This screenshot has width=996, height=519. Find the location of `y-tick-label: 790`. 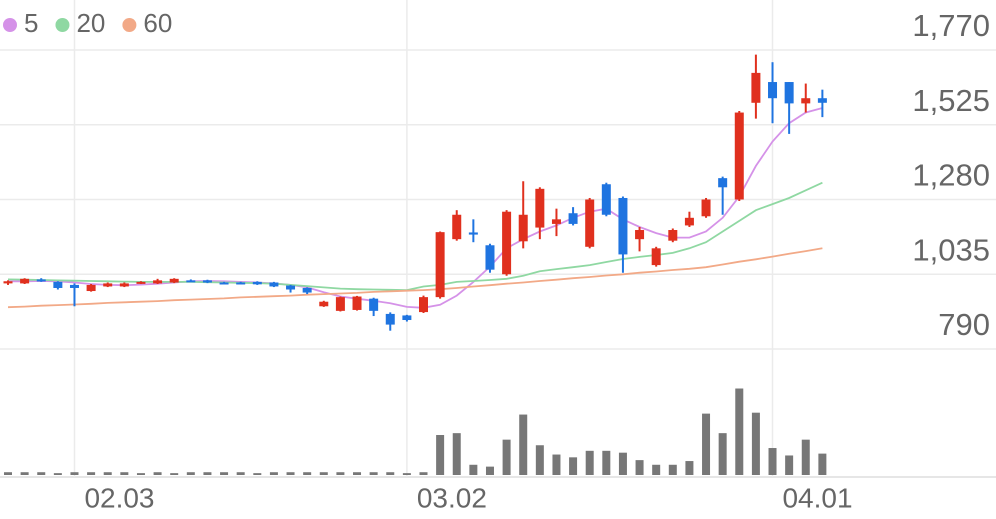

y-tick-label: 790 is located at coordinates (964, 324).